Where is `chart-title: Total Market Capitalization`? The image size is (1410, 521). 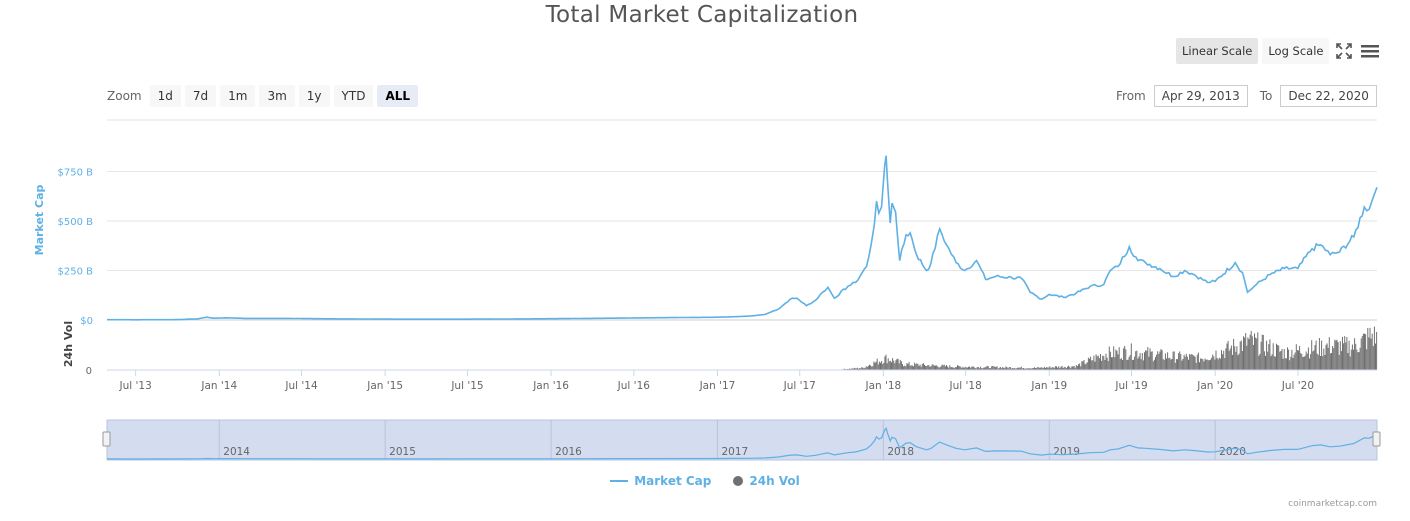
chart-title: Total Market Capitalization is located at coordinates (702, 15).